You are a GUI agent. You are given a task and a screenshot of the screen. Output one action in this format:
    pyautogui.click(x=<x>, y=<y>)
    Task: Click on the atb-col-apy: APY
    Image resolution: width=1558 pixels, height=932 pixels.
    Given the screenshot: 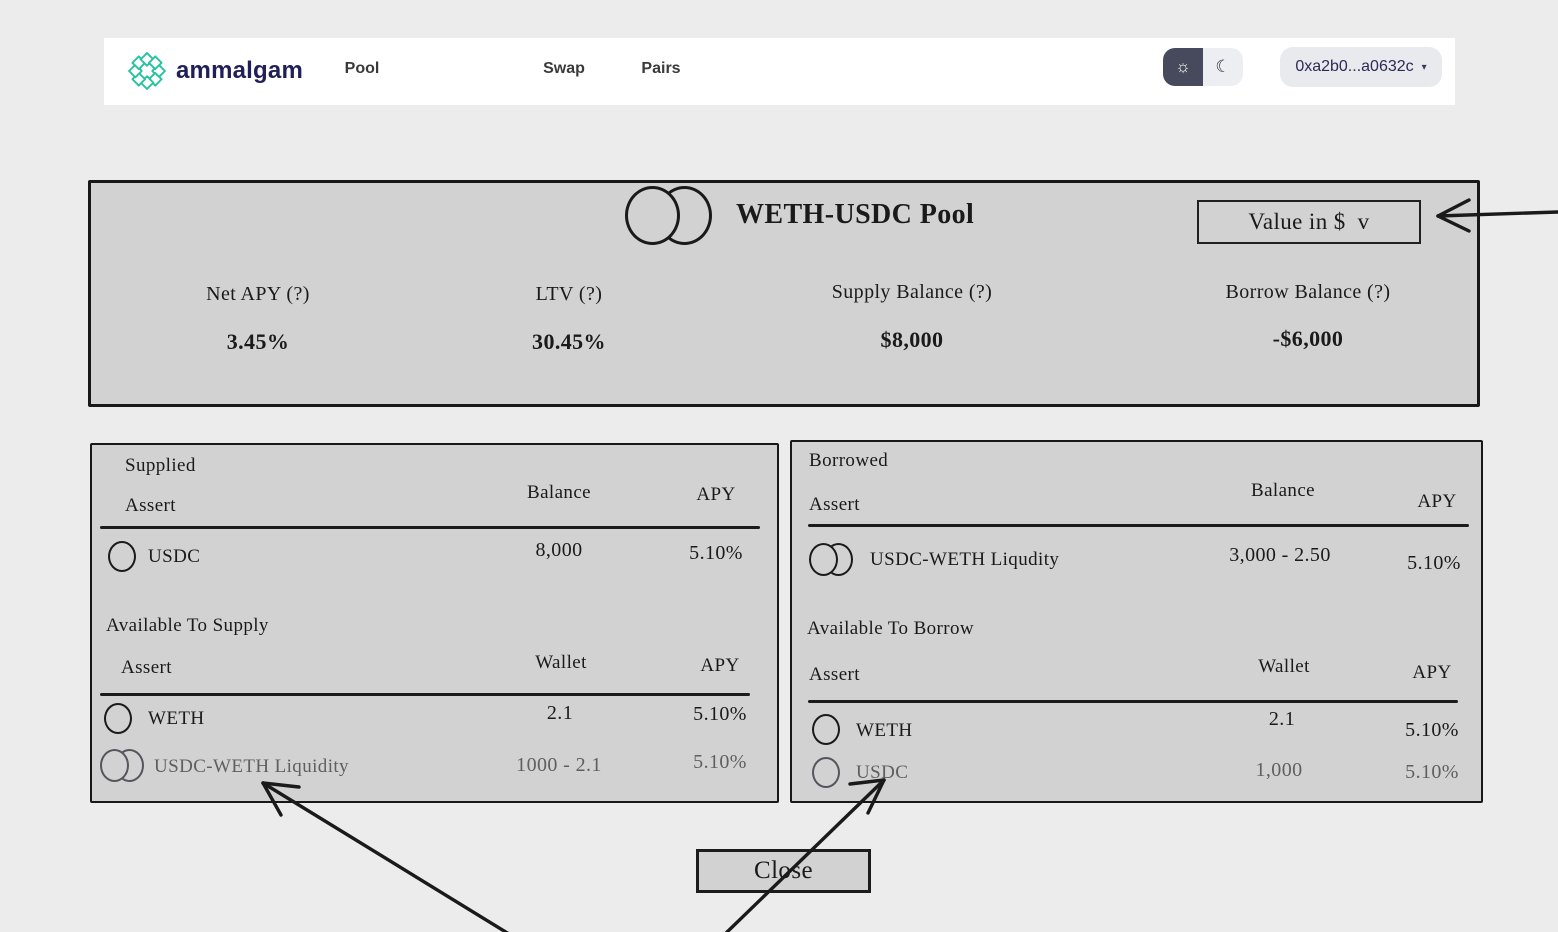 What is the action you would take?
    pyautogui.click(x=1432, y=672)
    